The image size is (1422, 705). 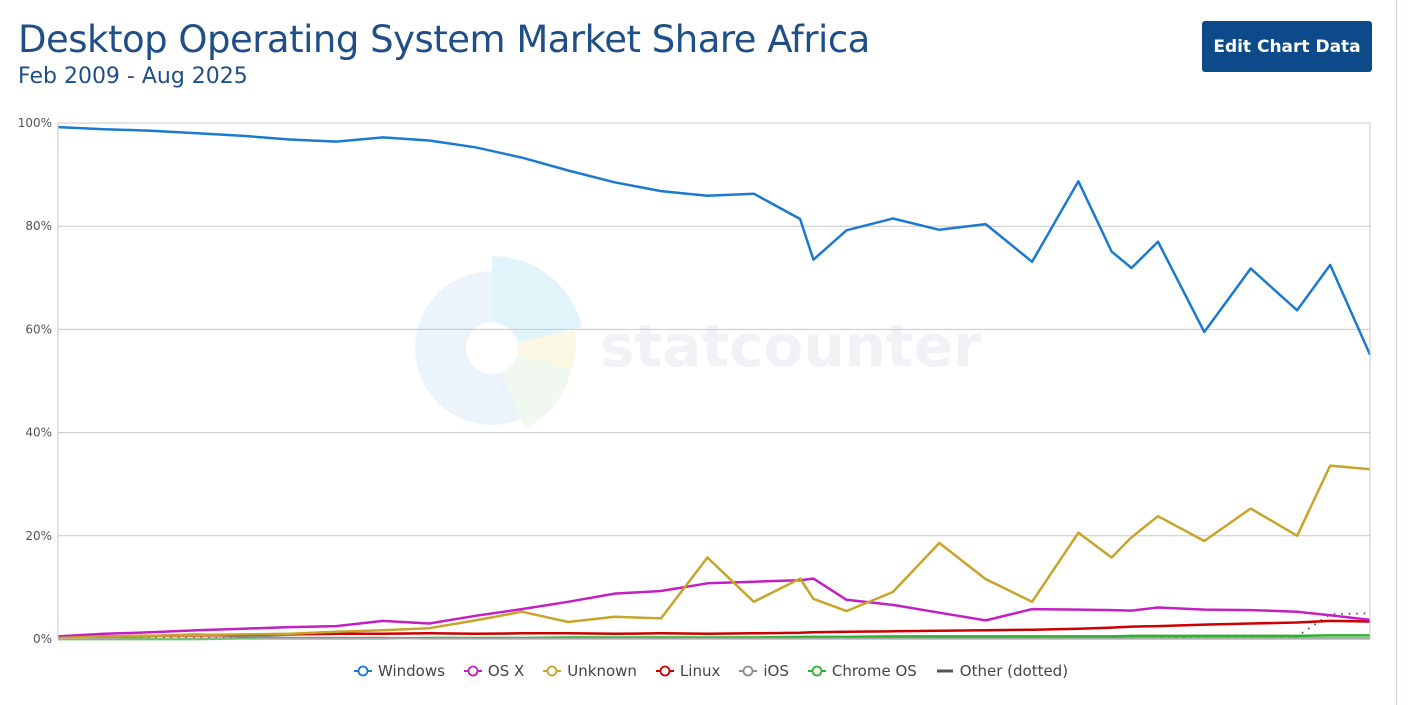 I want to click on chart-date-range: Feb 2009 - Aug 2025, so click(x=133, y=76).